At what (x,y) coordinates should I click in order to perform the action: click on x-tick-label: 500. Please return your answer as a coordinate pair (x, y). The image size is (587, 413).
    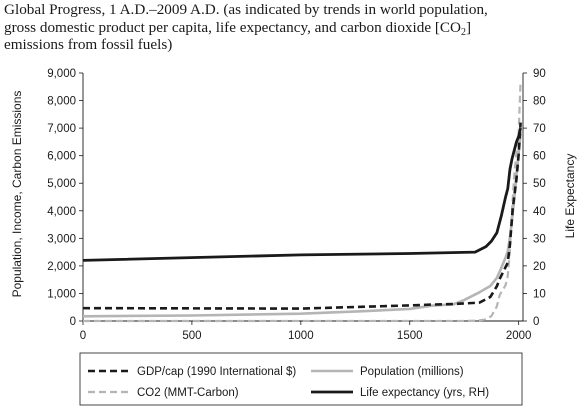
    Looking at the image, I should click on (191, 336).